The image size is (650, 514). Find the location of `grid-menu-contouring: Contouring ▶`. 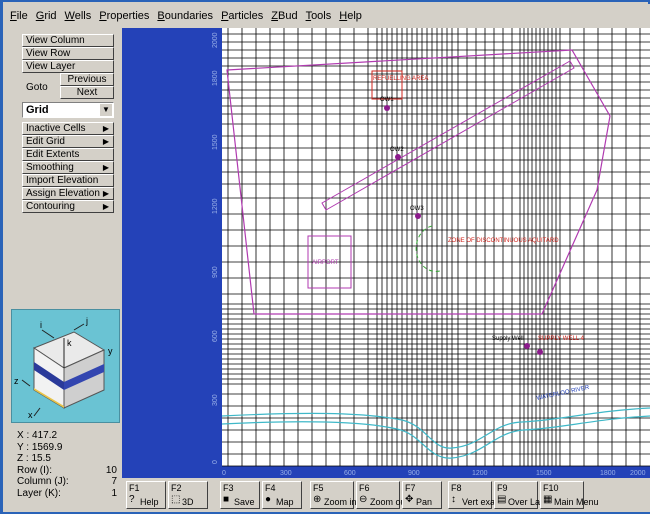

grid-menu-contouring: Contouring ▶ is located at coordinates (68, 206).